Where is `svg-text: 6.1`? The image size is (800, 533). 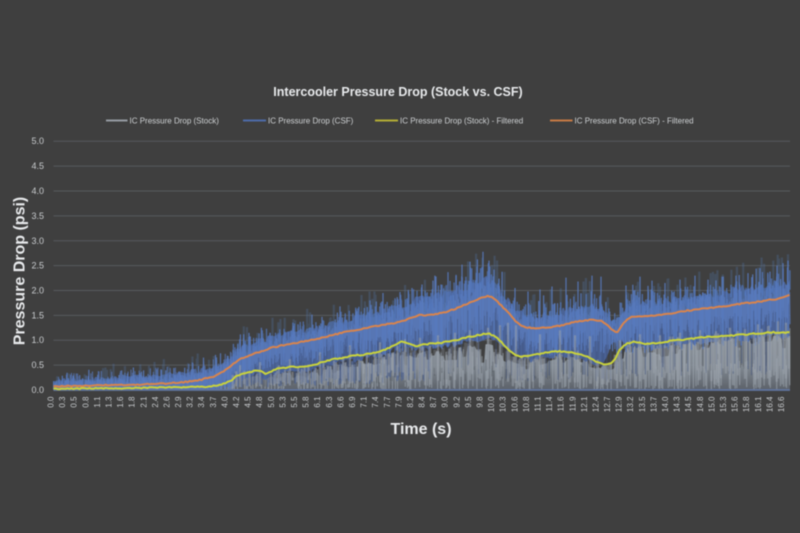
svg-text: 6.1 is located at coordinates (317, 402).